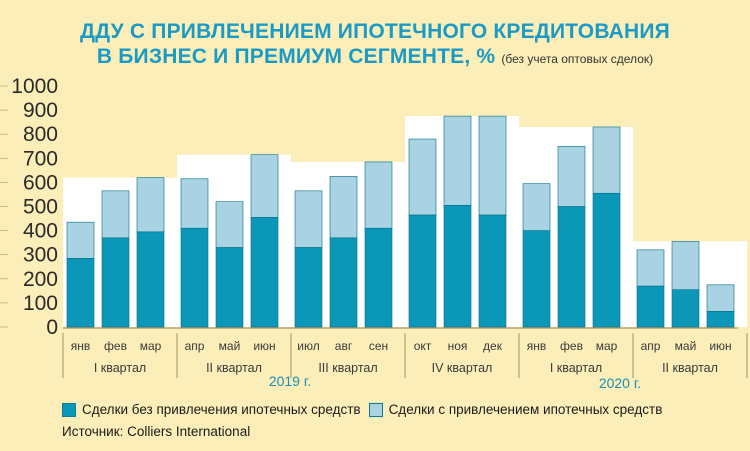 The height and width of the screenshot is (451, 750). I want to click on y-tick-label: 400, so click(40, 231).